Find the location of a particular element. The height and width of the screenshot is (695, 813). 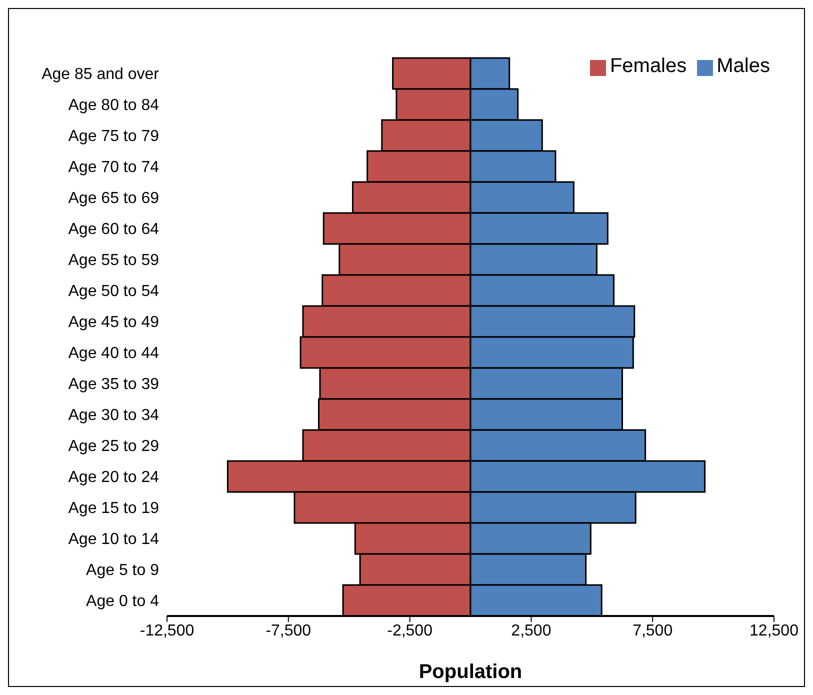

y-tick-label: Age 20 to 24 is located at coordinates (114, 477).